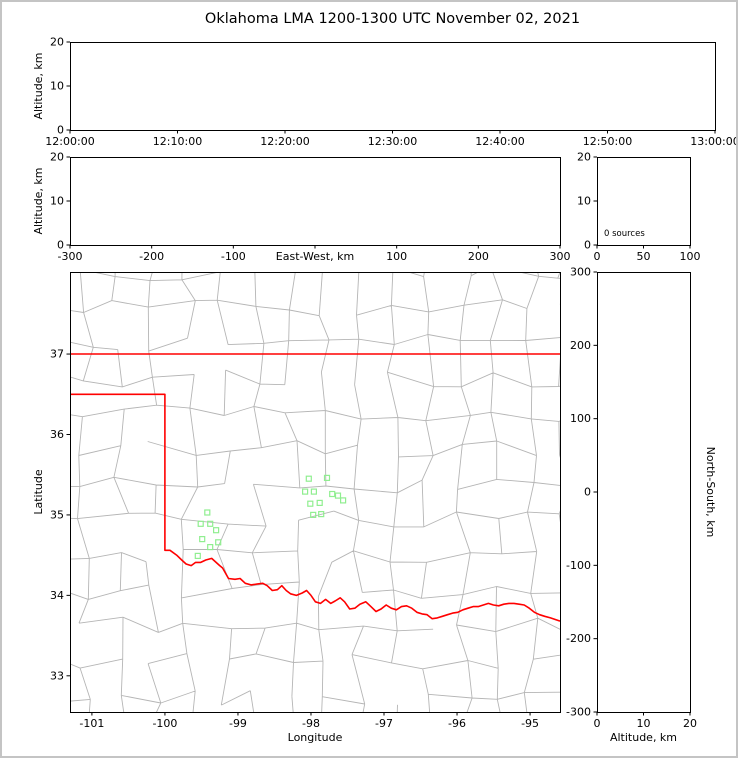 The height and width of the screenshot is (758, 738). What do you see at coordinates (644, 723) in the screenshot?
I see `x-tick-label: 10` at bounding box center [644, 723].